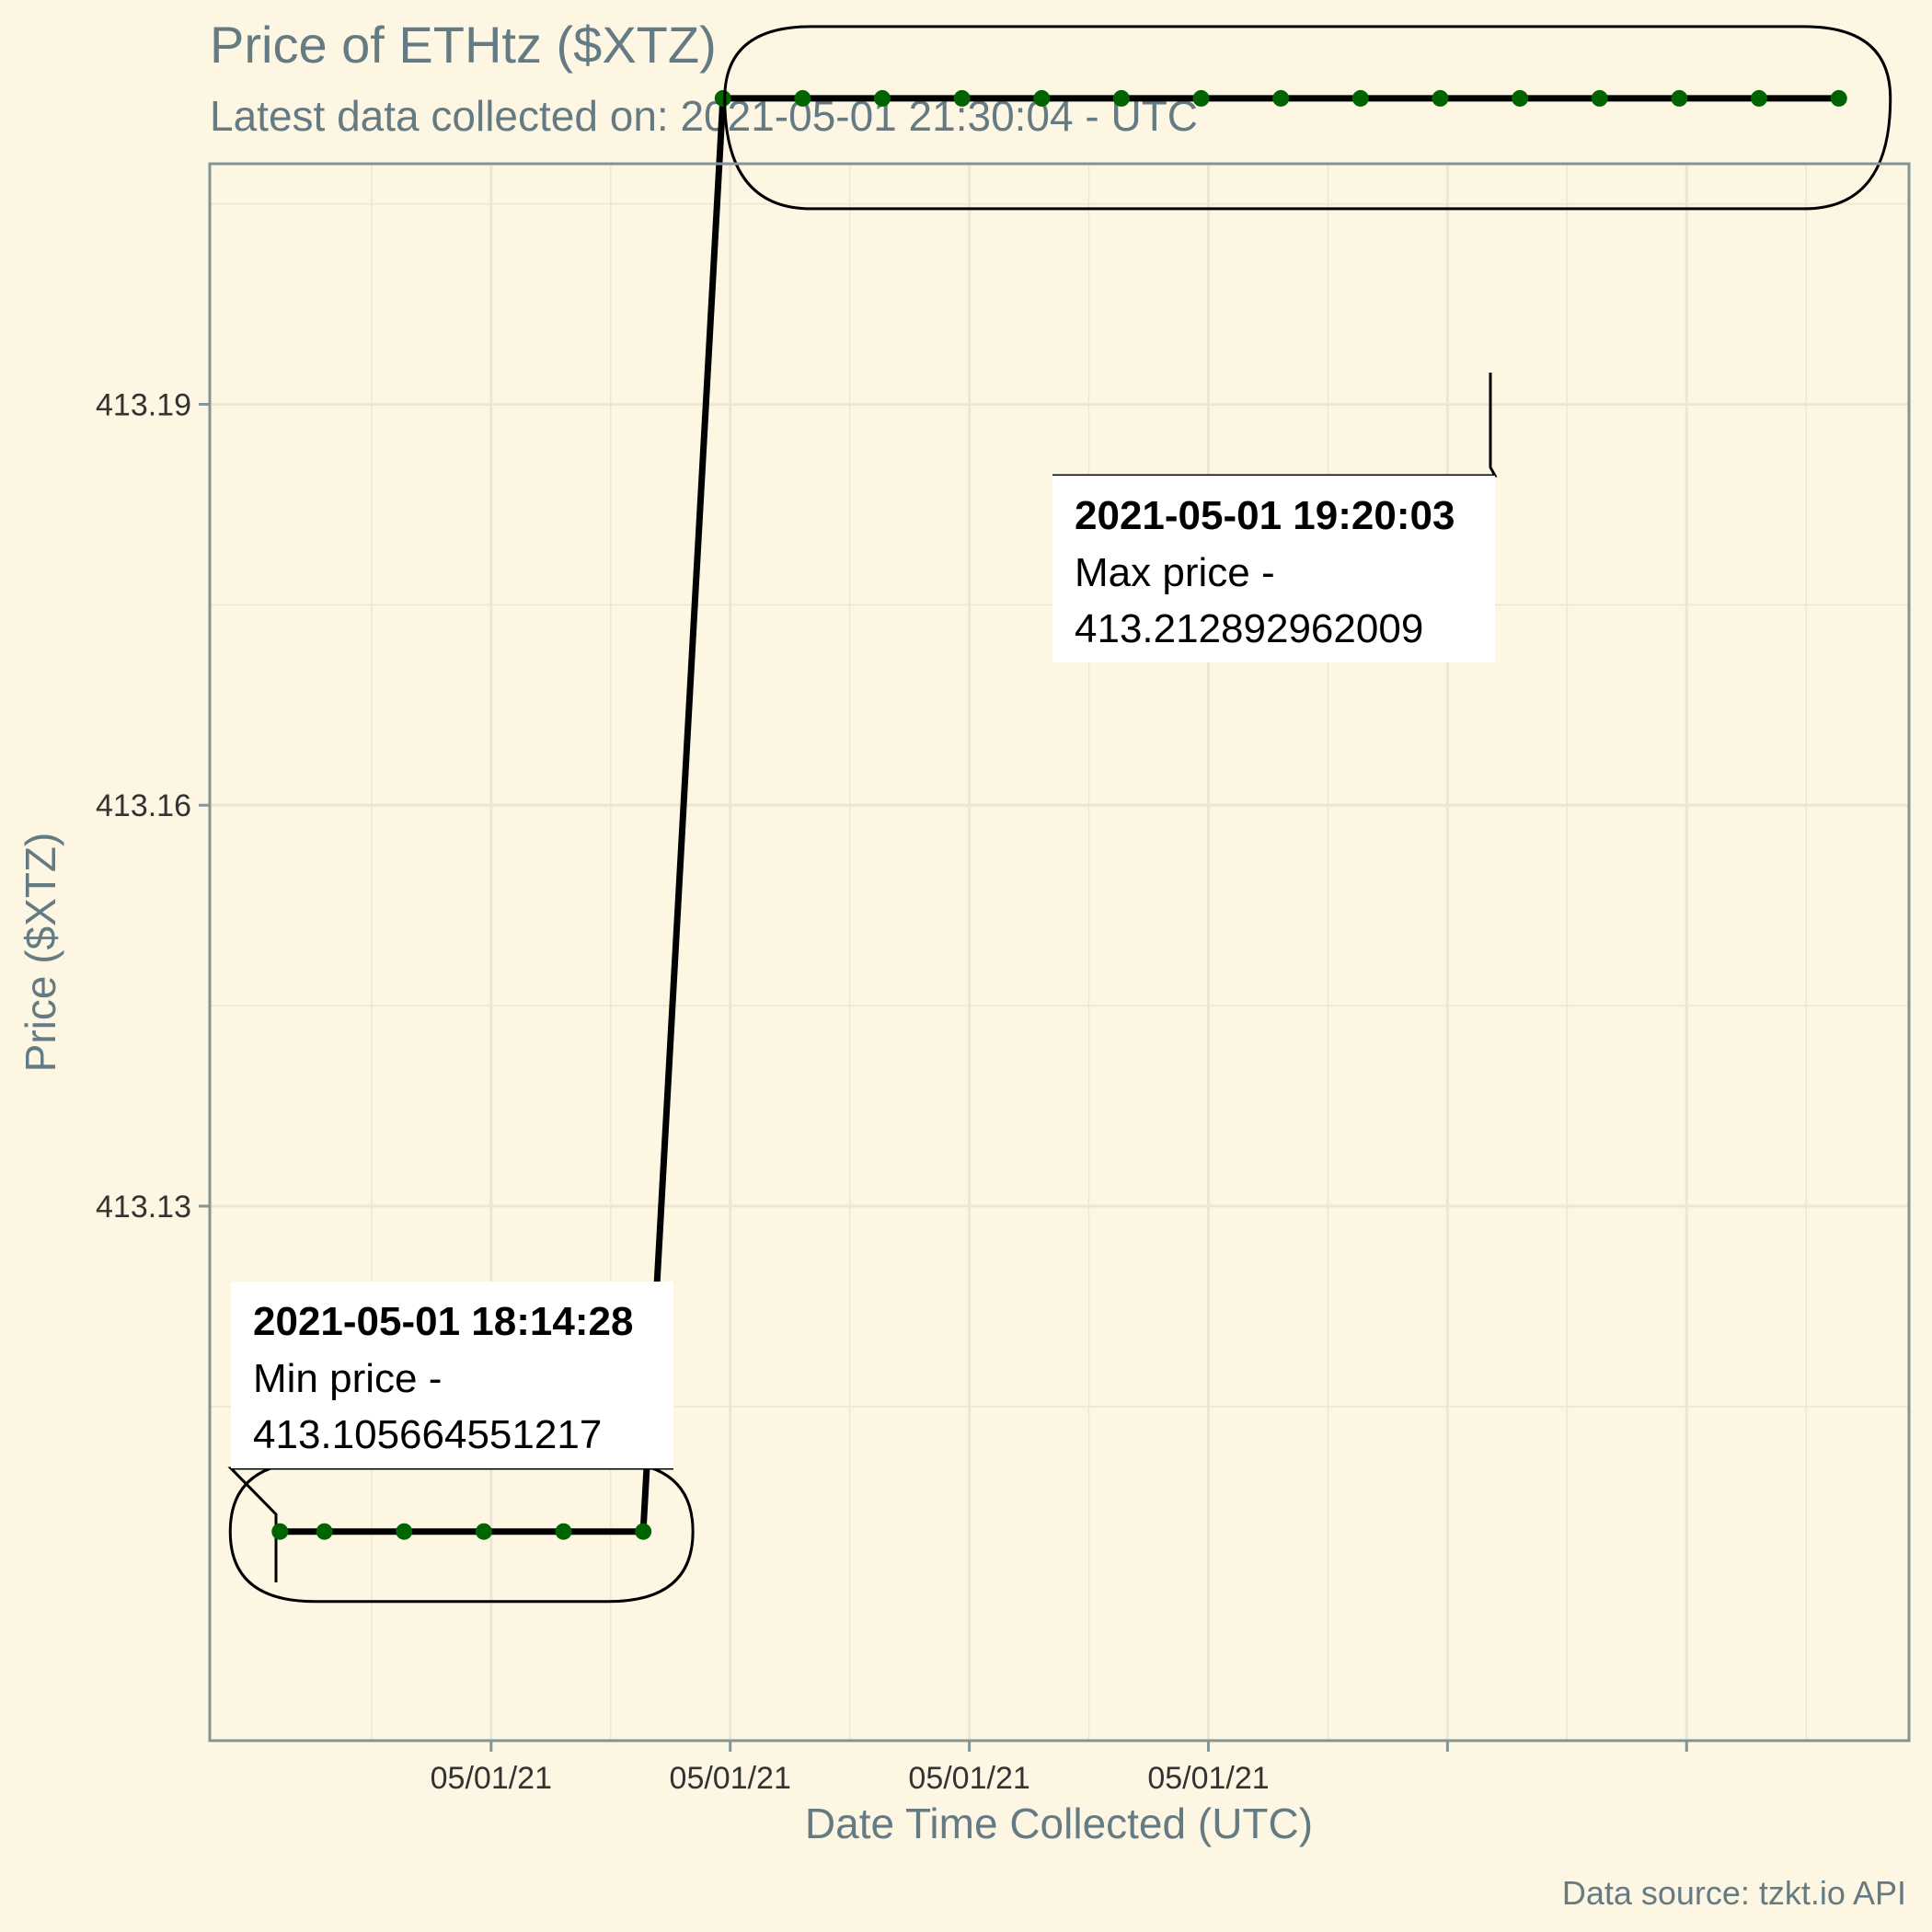 This screenshot has width=1932, height=1932. What do you see at coordinates (143, 1207) in the screenshot?
I see `y-tick-label: 413.13` at bounding box center [143, 1207].